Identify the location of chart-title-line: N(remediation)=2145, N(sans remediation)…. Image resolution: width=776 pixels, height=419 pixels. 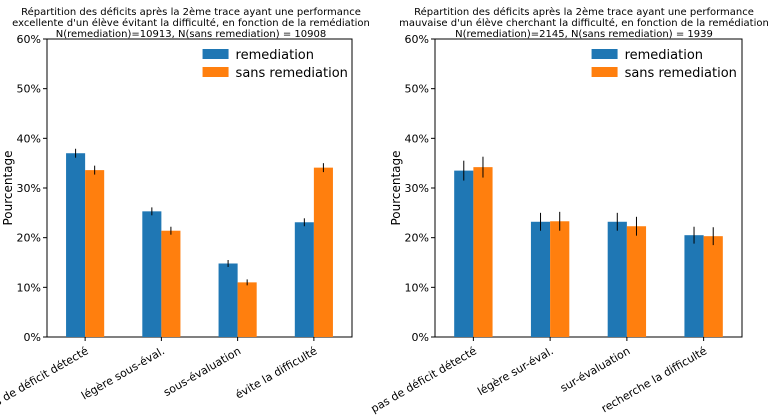
(584, 34).